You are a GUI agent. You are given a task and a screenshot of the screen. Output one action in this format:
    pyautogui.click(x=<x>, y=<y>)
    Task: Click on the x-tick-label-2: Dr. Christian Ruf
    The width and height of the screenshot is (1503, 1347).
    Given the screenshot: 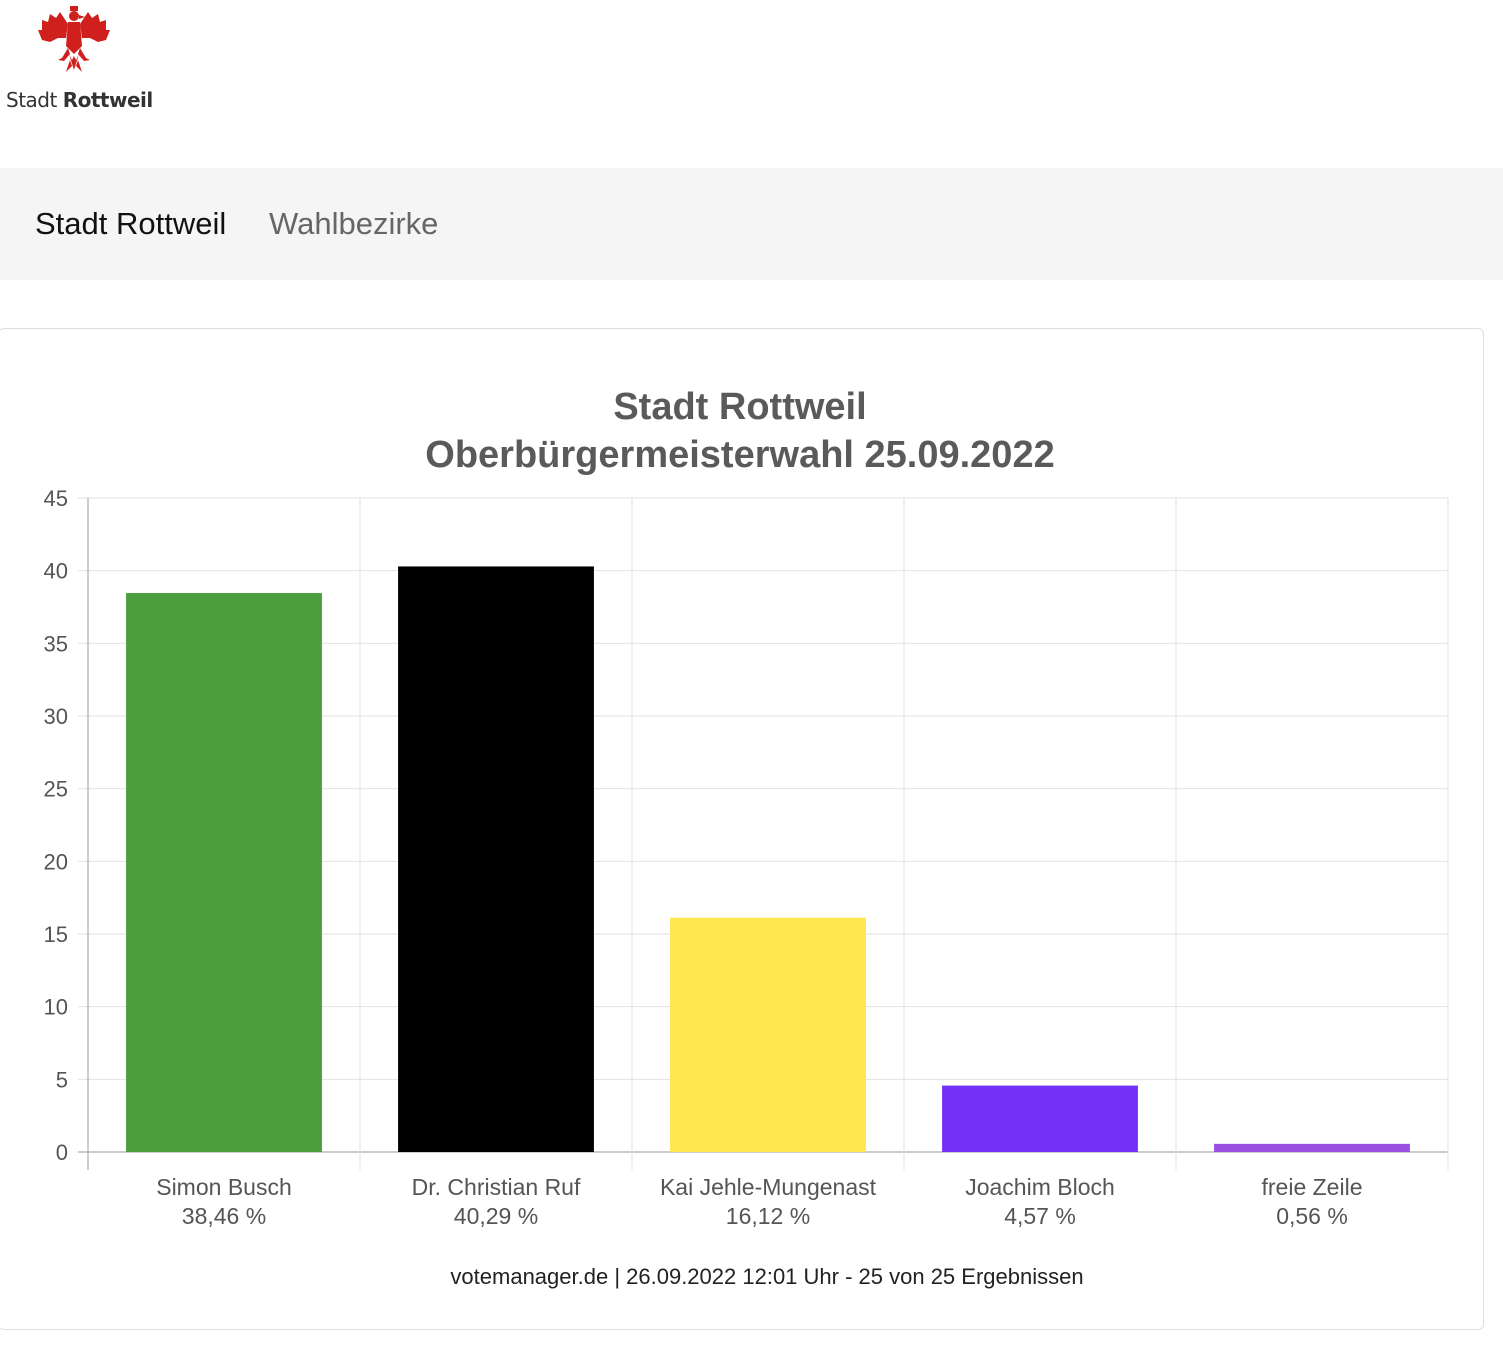 What is the action you would take?
    pyautogui.click(x=496, y=1187)
    